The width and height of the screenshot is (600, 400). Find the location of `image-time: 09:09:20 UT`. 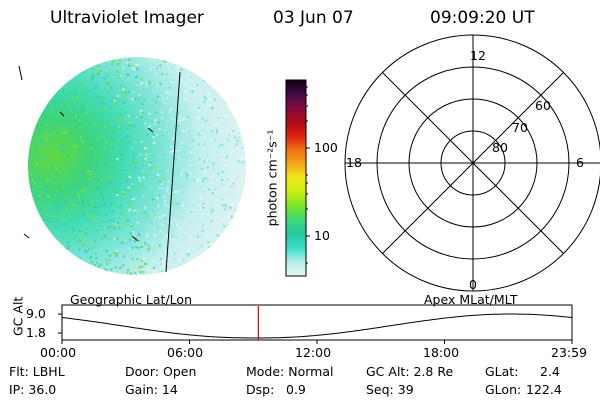

image-time: 09:09:20 UT is located at coordinates (482, 18).